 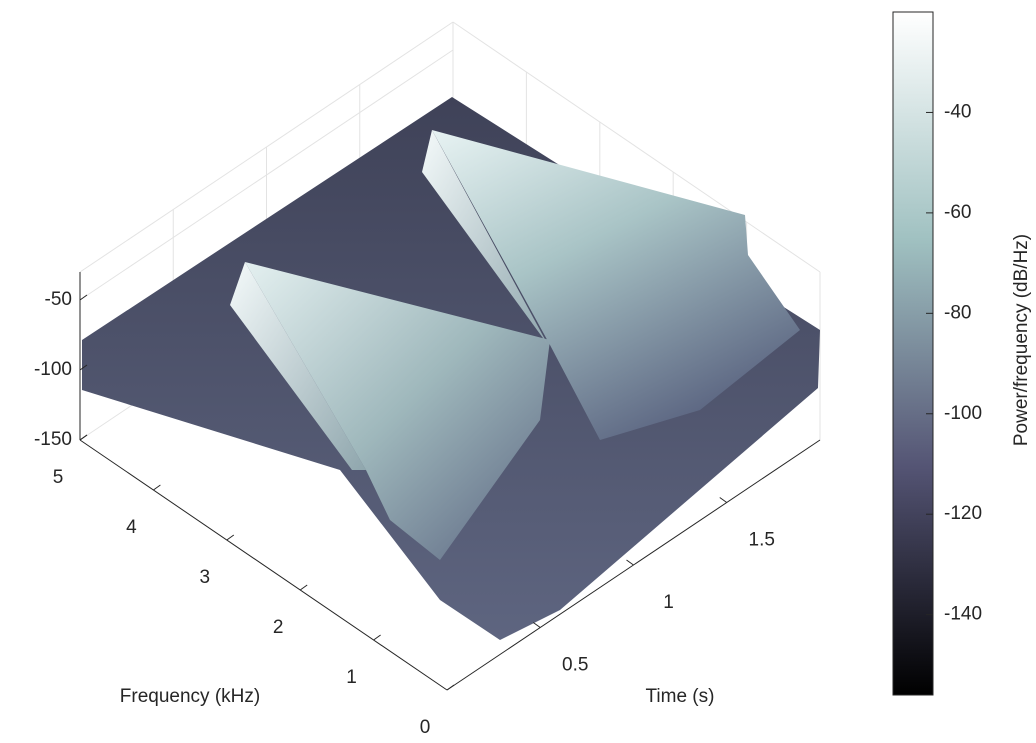 What do you see at coordinates (425, 727) in the screenshot?
I see `x-tick-label: 0` at bounding box center [425, 727].